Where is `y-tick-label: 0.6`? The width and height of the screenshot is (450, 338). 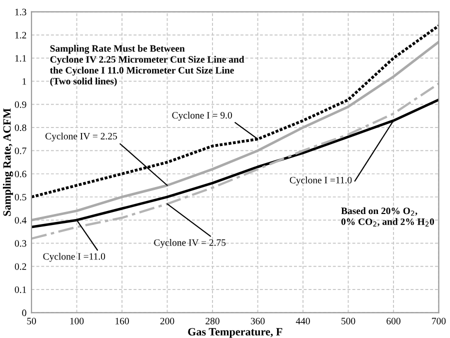
y-tick-label: 0.6 is located at coordinates (20, 174).